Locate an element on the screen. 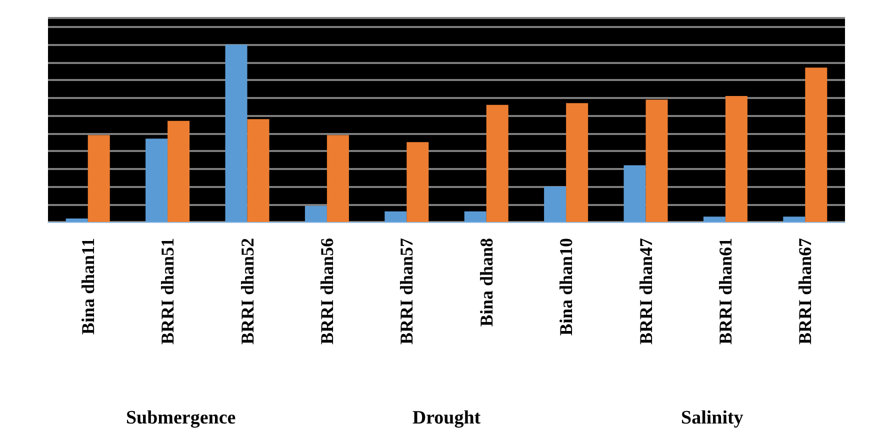 The image size is (871, 442). x-tick-label: BRRI dhan56 is located at coordinates (326, 291).